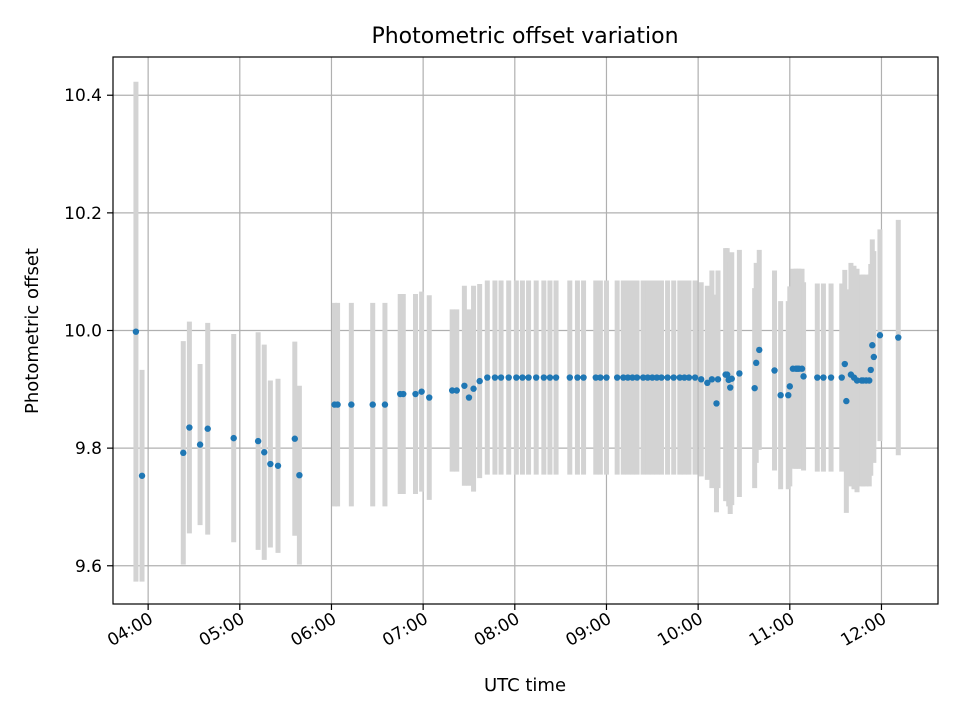 This screenshot has height=720, width=960. What do you see at coordinates (497, 630) in the screenshot?
I see `x-tick-label: 08:00` at bounding box center [497, 630].